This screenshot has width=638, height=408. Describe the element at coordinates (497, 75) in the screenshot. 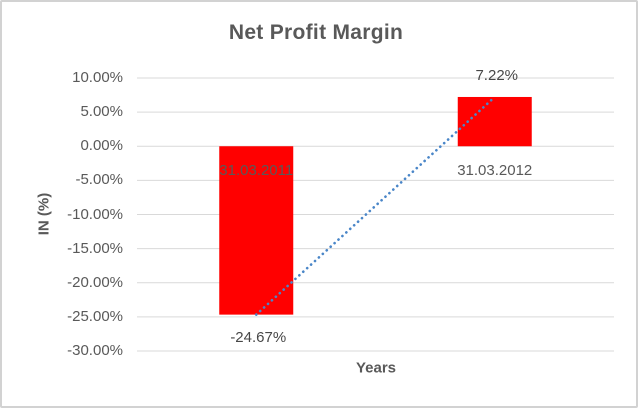

I see `data-label: 7.22%` at that location.